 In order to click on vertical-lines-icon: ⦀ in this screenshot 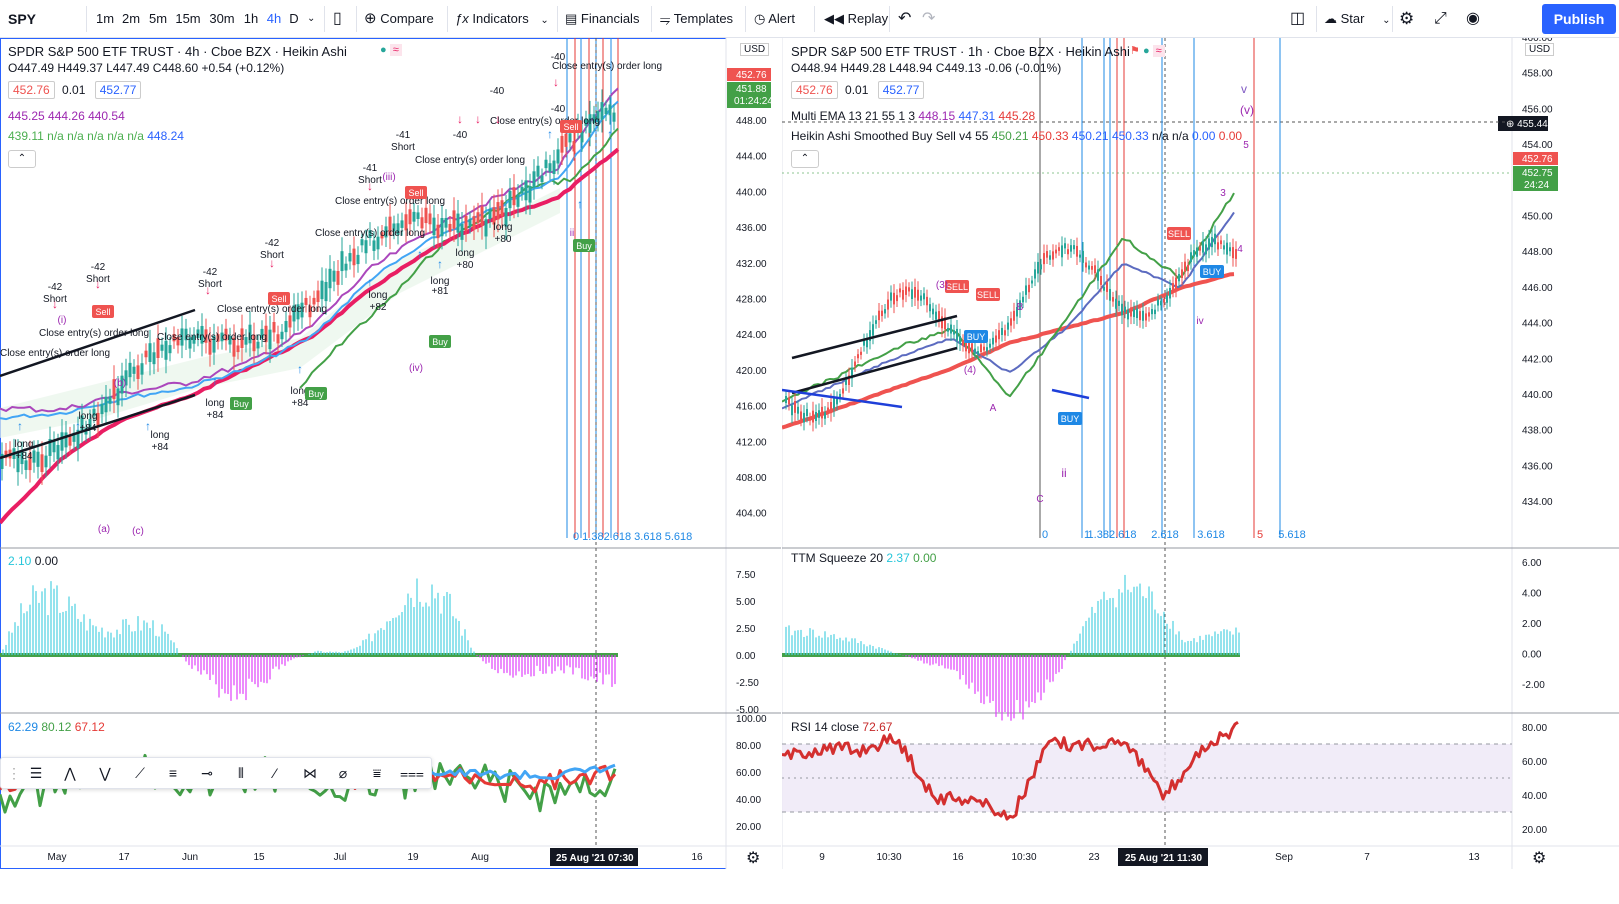, I will do `click(241, 773)`.